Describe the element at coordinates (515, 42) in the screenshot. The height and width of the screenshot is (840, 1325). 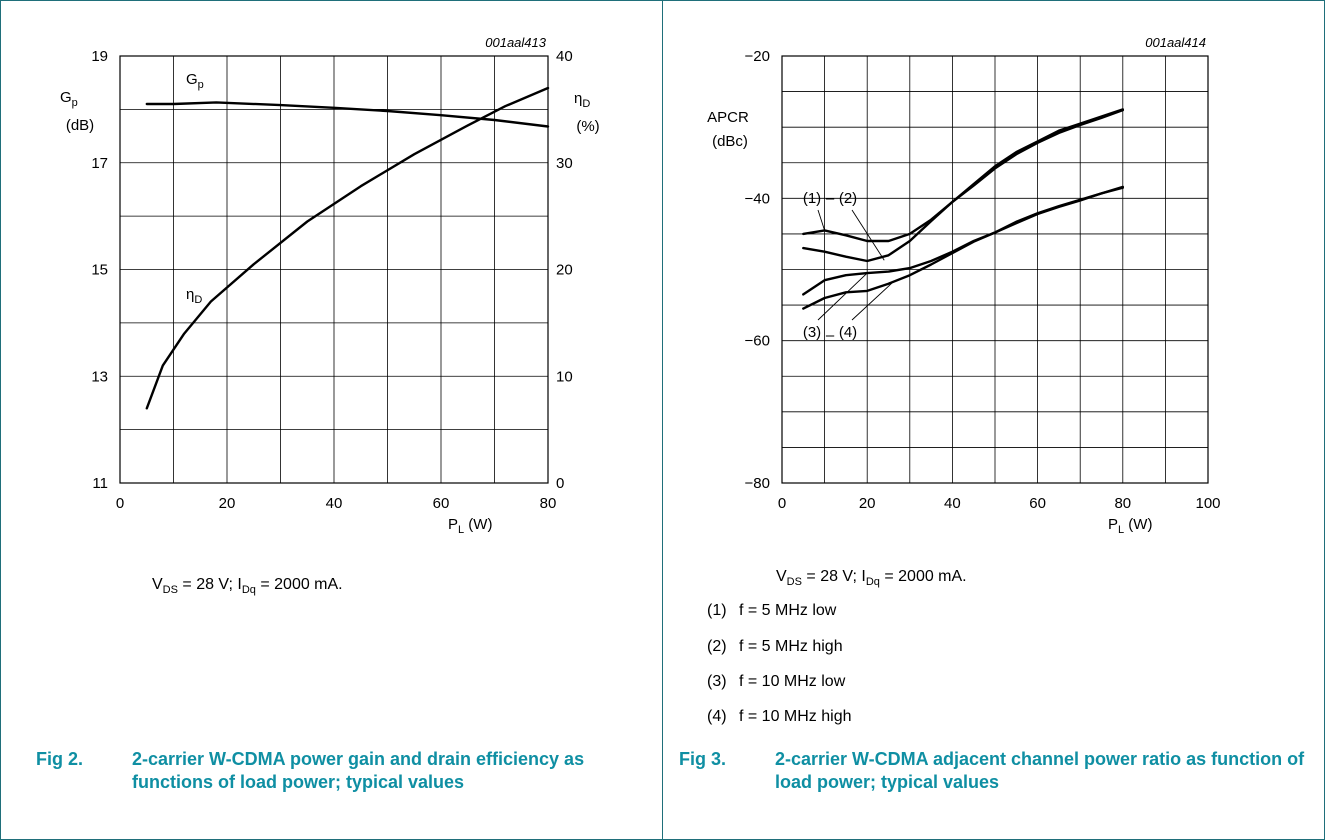
I see `fig2-figure-code: 001aal413` at that location.